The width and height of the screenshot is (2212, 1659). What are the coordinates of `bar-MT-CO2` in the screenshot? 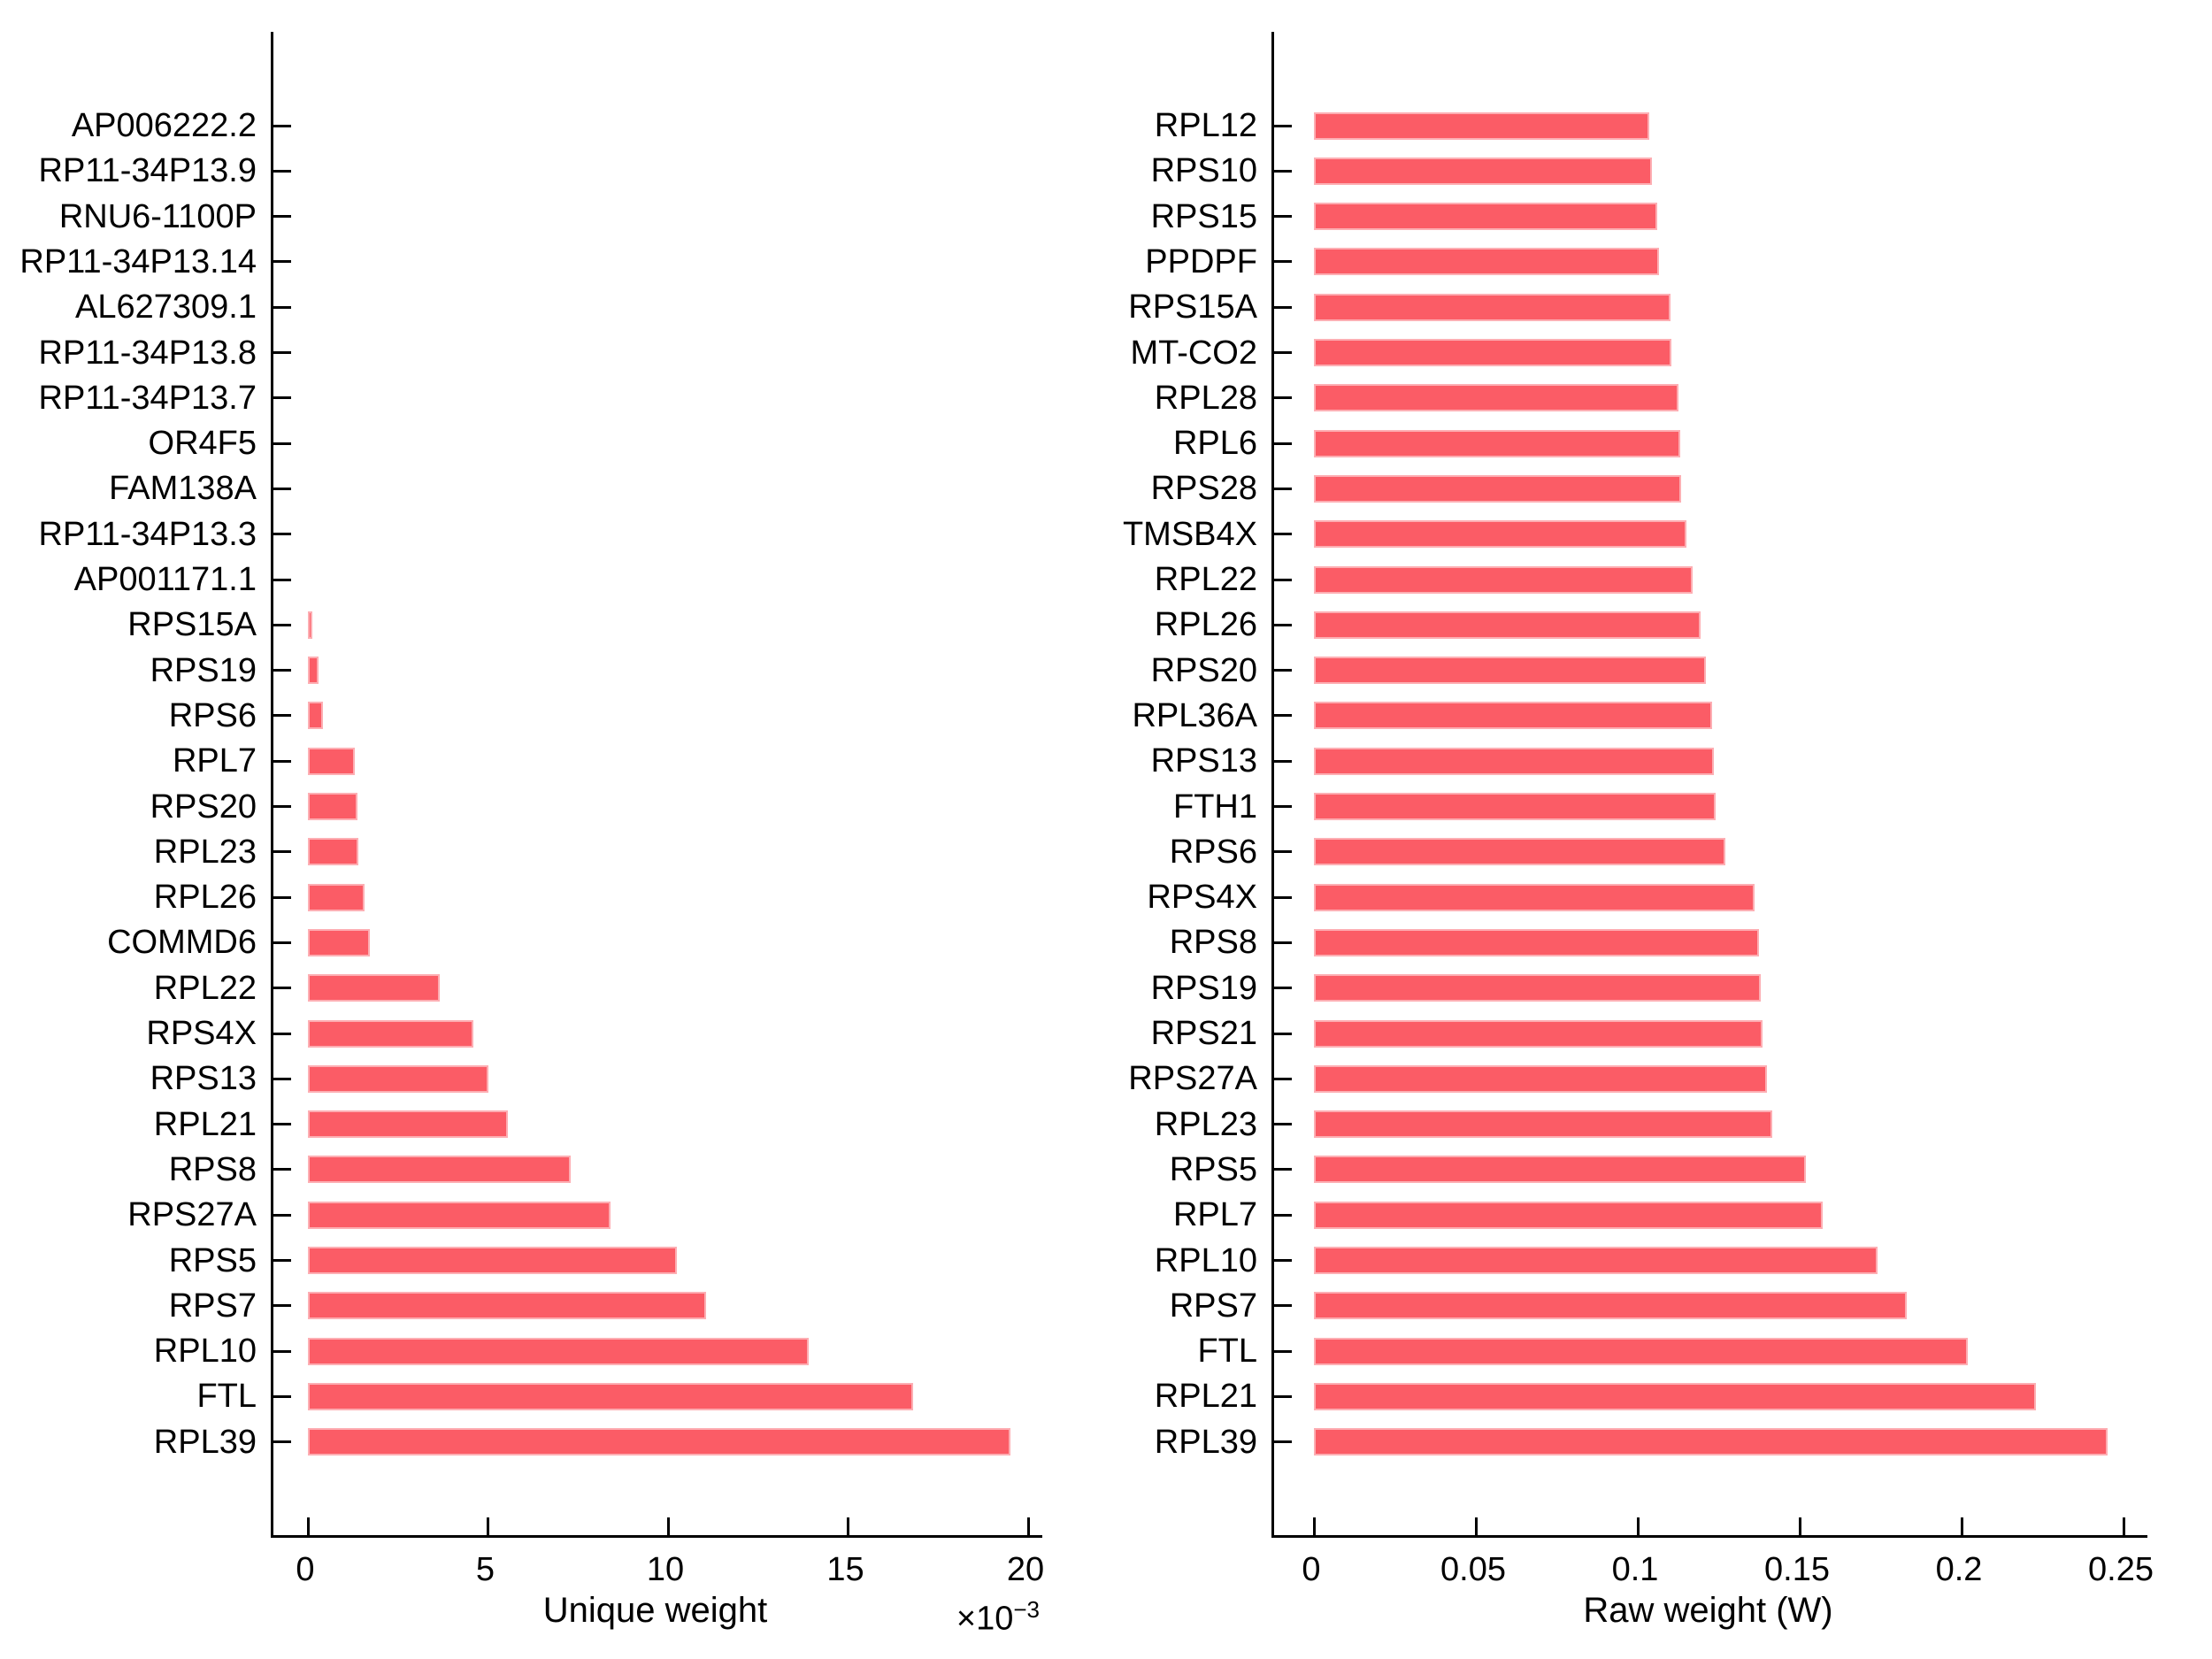 It's located at (1493, 353).